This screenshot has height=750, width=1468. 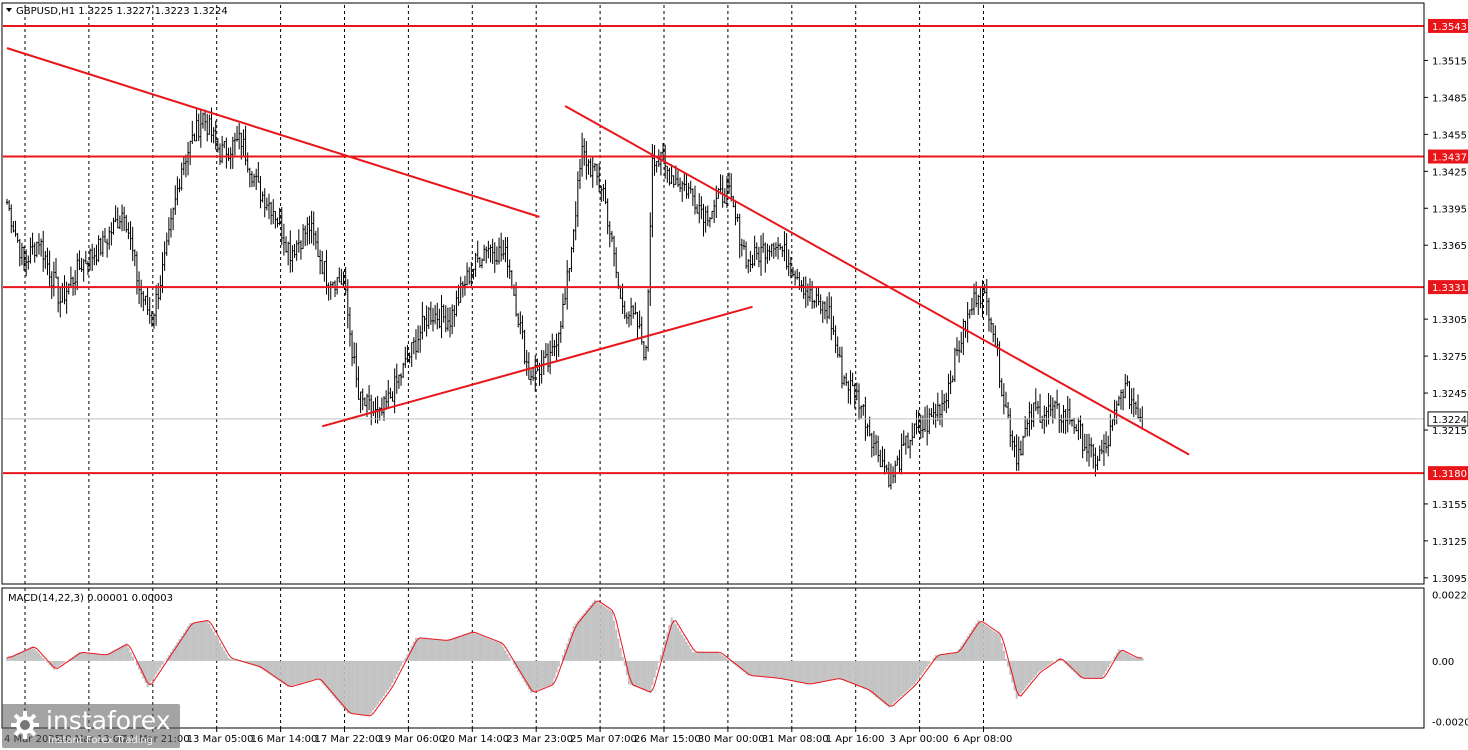 What do you see at coordinates (220, 739) in the screenshot?
I see `x-tick-label: 13 Mar 05:00` at bounding box center [220, 739].